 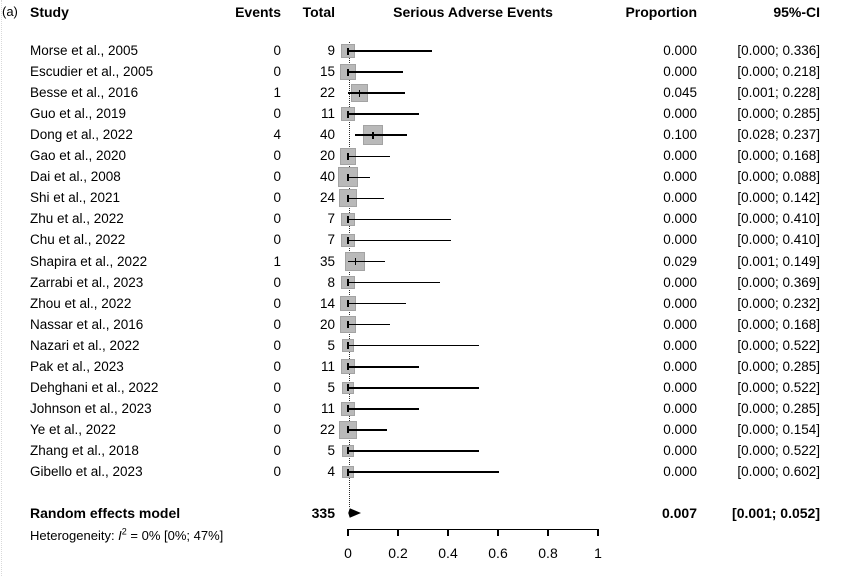 What do you see at coordinates (89, 261) in the screenshot?
I see `study-name: Shapira et al., 2022` at bounding box center [89, 261].